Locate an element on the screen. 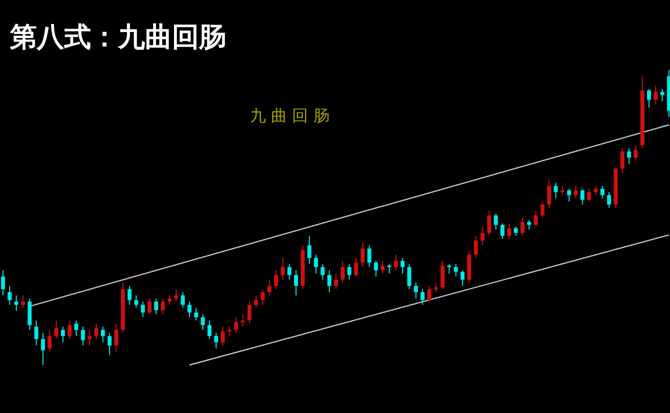  chart-title: 第八式：九曲回肠 is located at coordinates (117, 37).